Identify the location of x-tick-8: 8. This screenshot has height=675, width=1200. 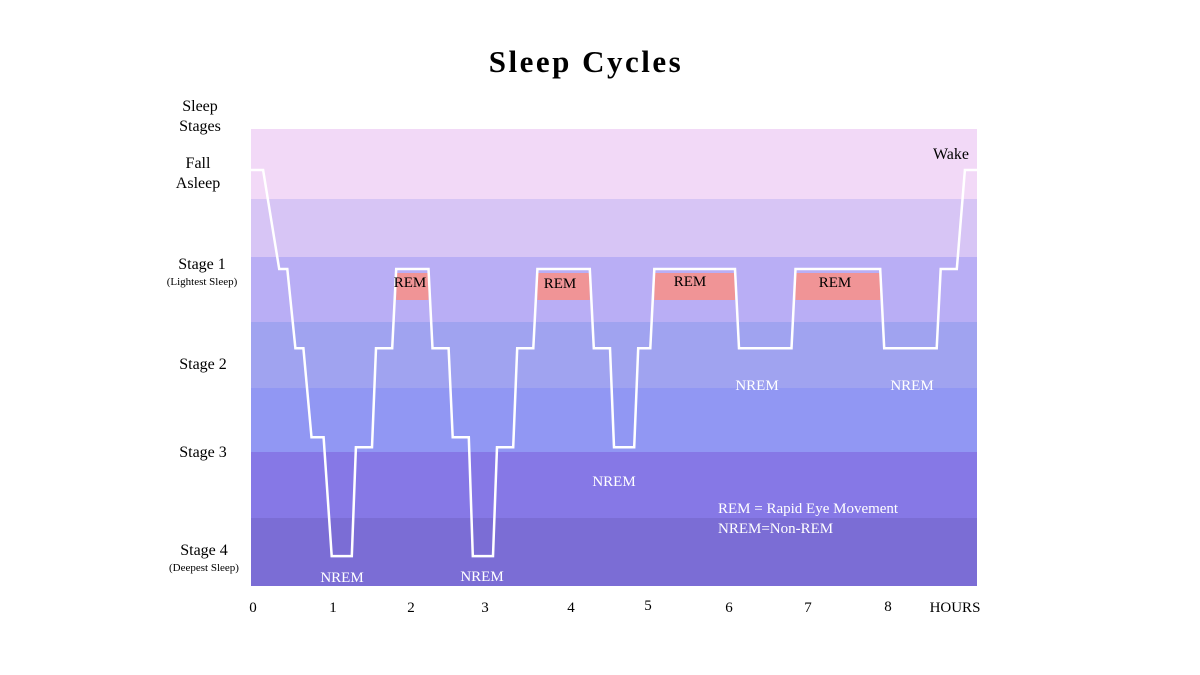
(888, 607).